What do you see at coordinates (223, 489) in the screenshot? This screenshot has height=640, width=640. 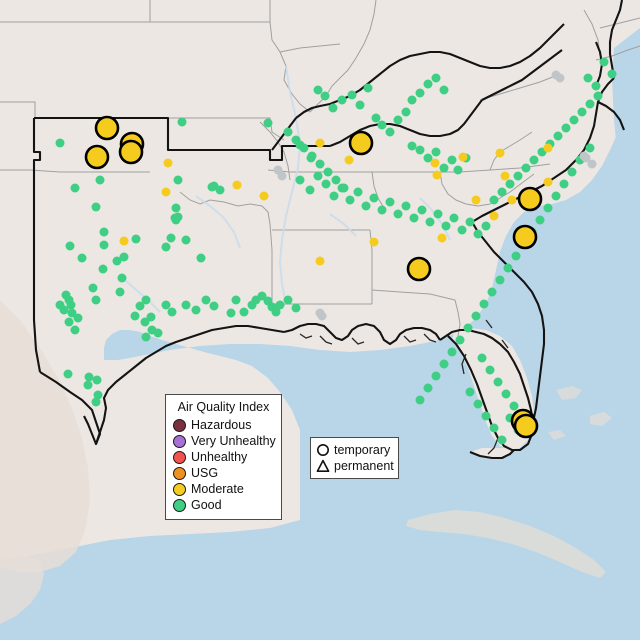 I see `legend-item-moderate: Moderate` at bounding box center [223, 489].